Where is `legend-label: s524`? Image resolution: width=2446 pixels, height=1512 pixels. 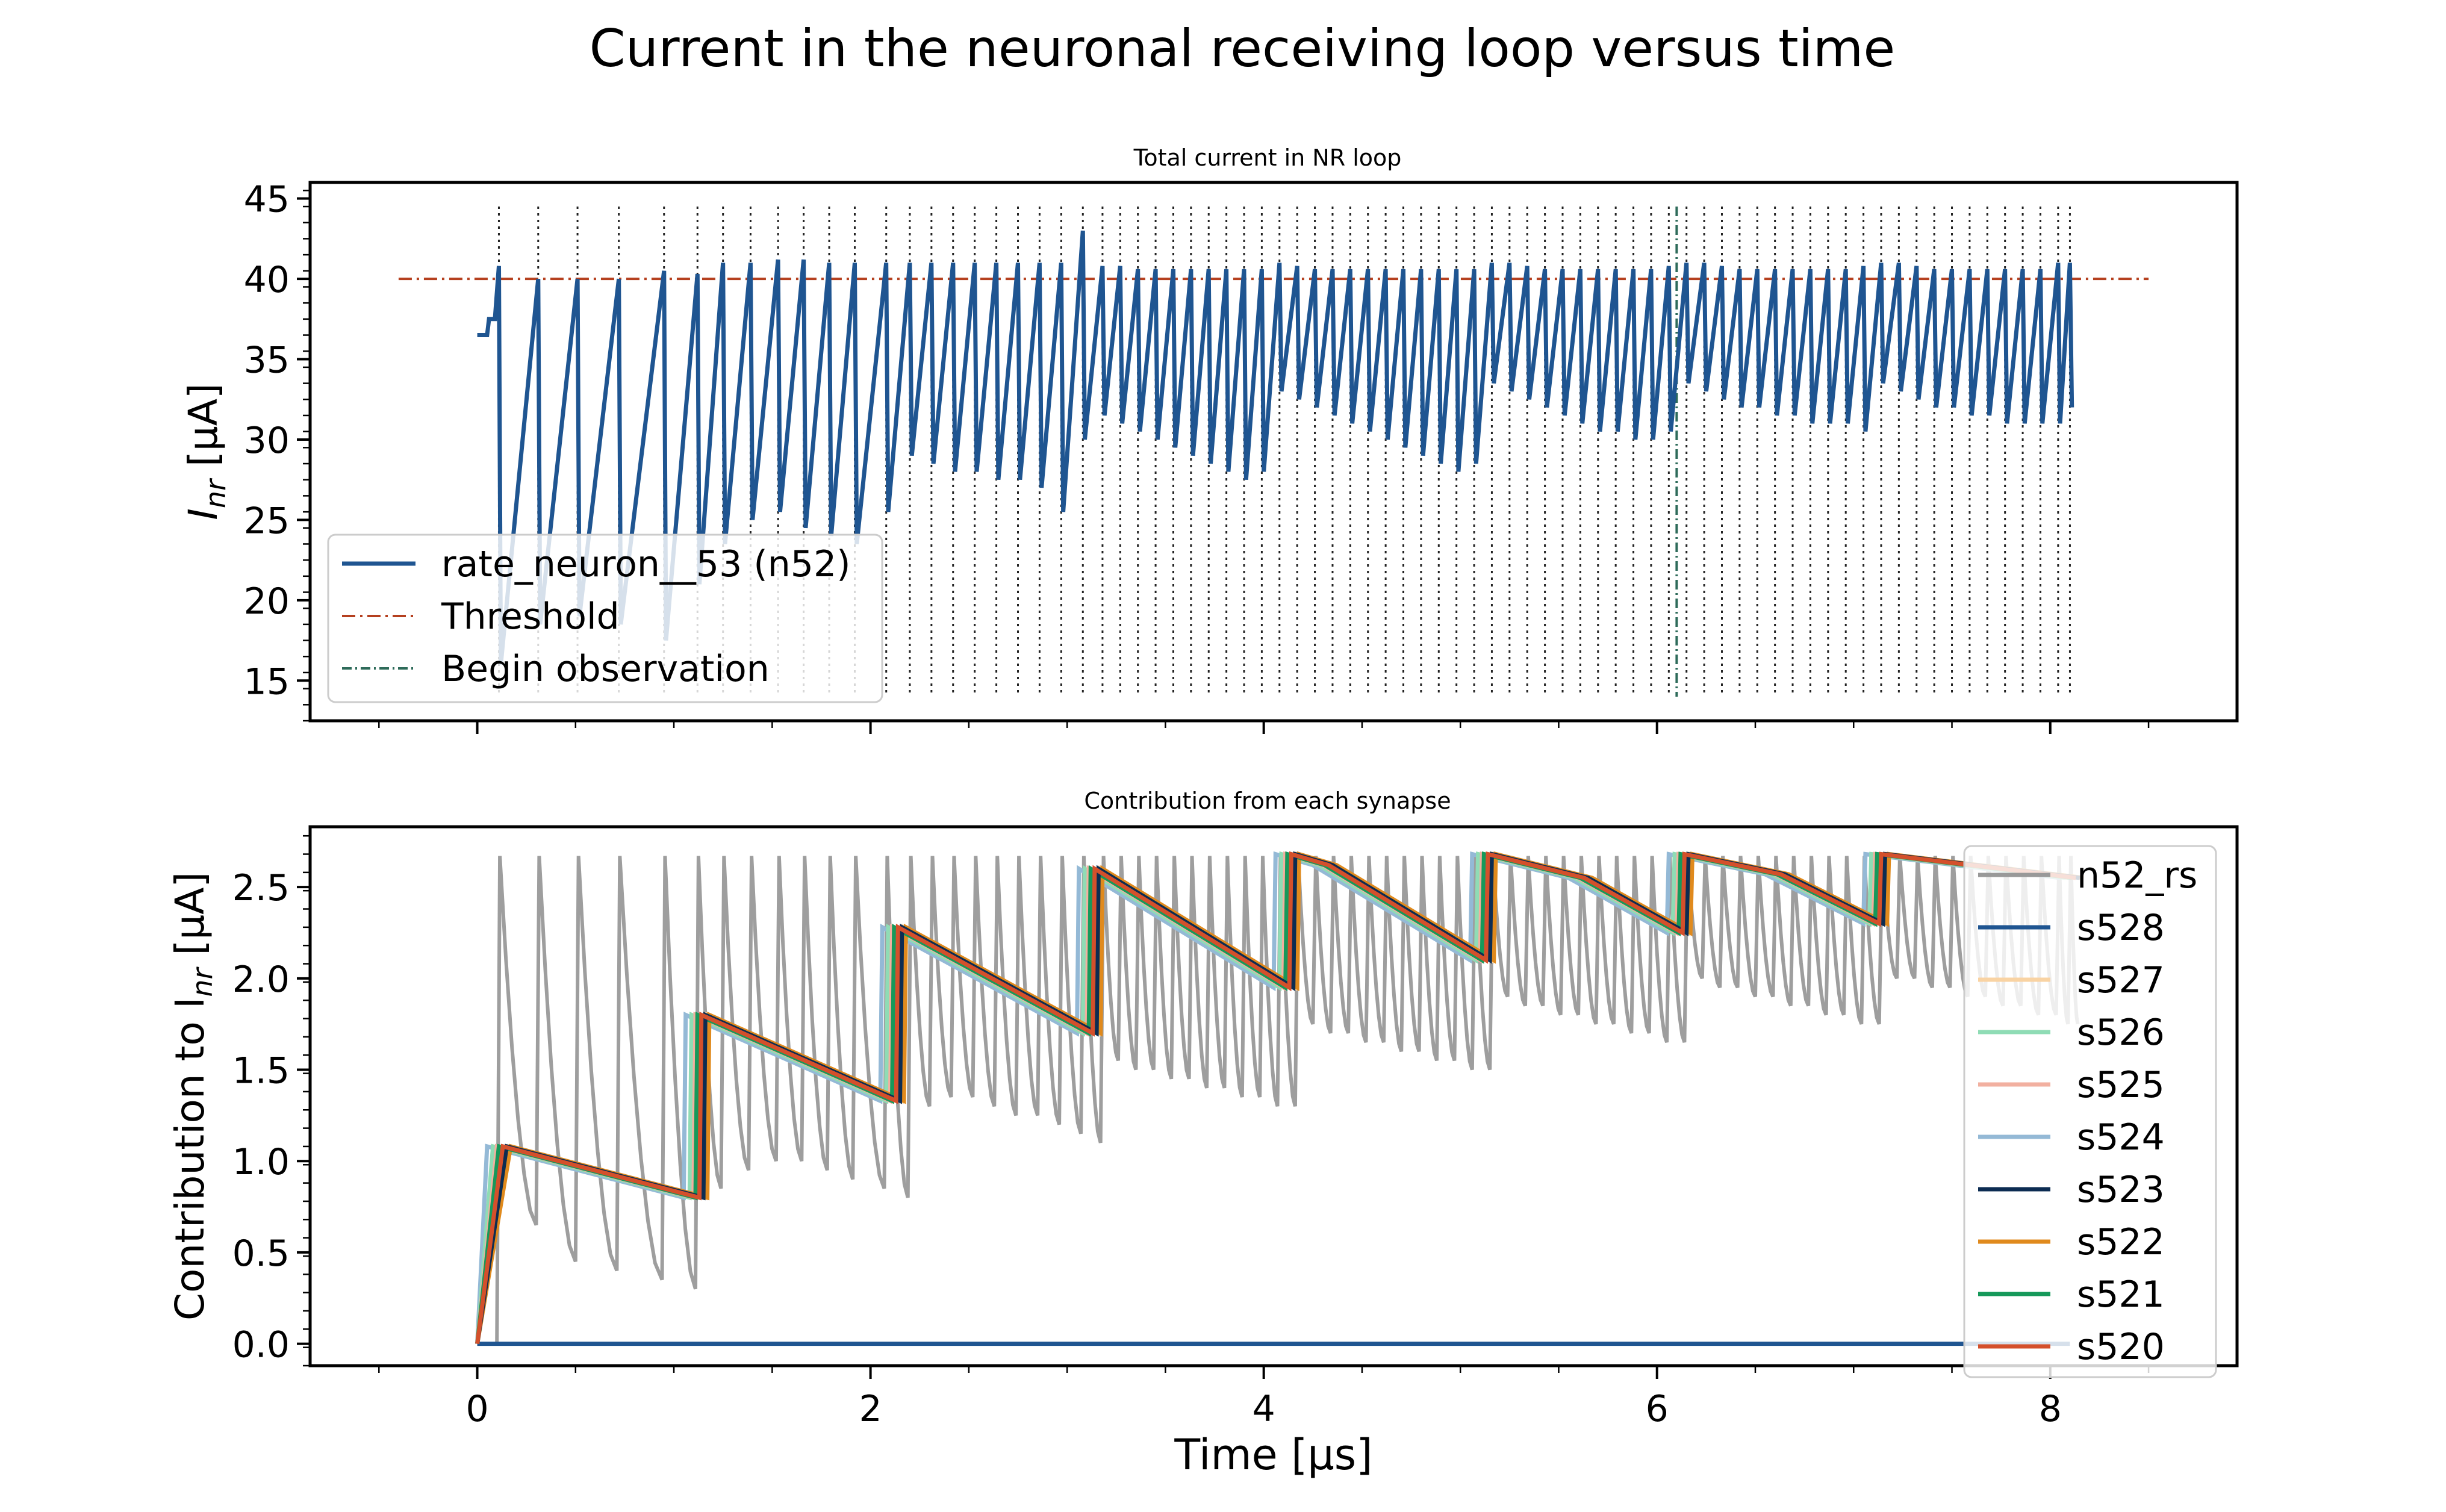 legend-label: s524 is located at coordinates (2121, 1137).